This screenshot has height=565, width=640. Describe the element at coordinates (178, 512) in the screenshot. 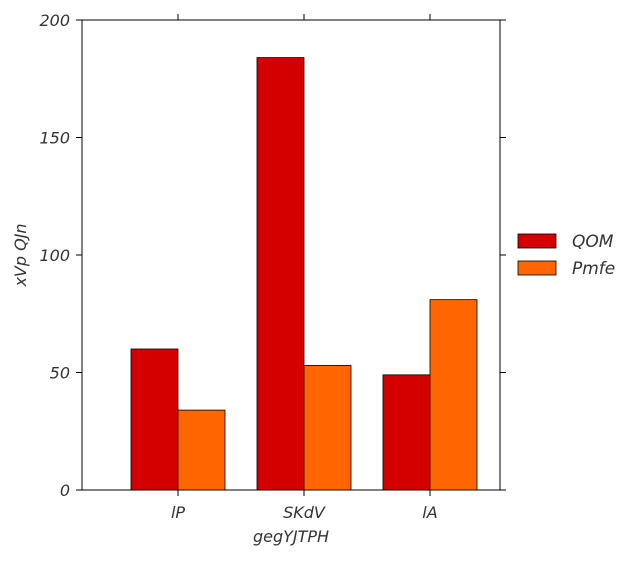

I see `x-tick-label: lP` at that location.